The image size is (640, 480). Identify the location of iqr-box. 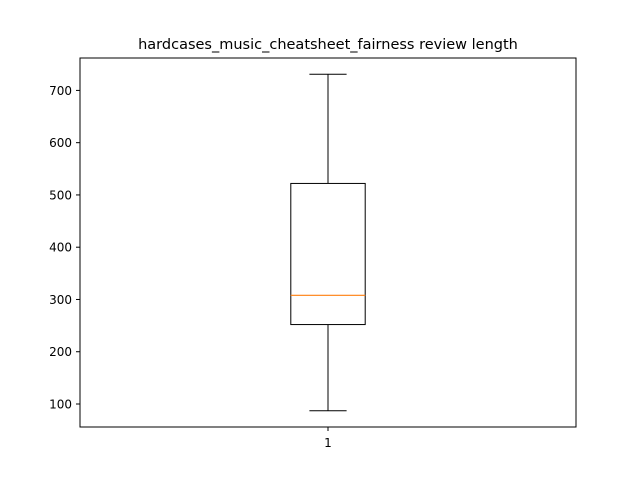
(328, 254).